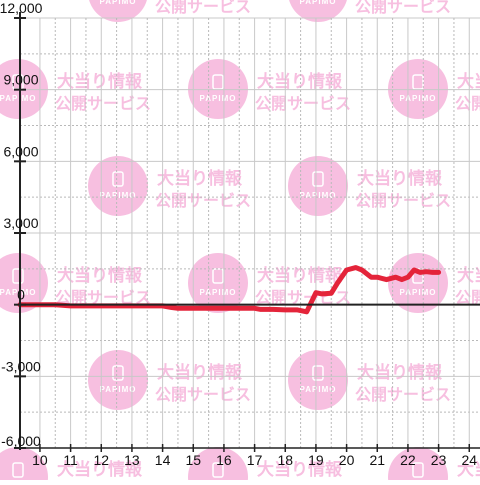  What do you see at coordinates (70, 460) in the screenshot?
I see `x-tick-label: 11` at bounding box center [70, 460].